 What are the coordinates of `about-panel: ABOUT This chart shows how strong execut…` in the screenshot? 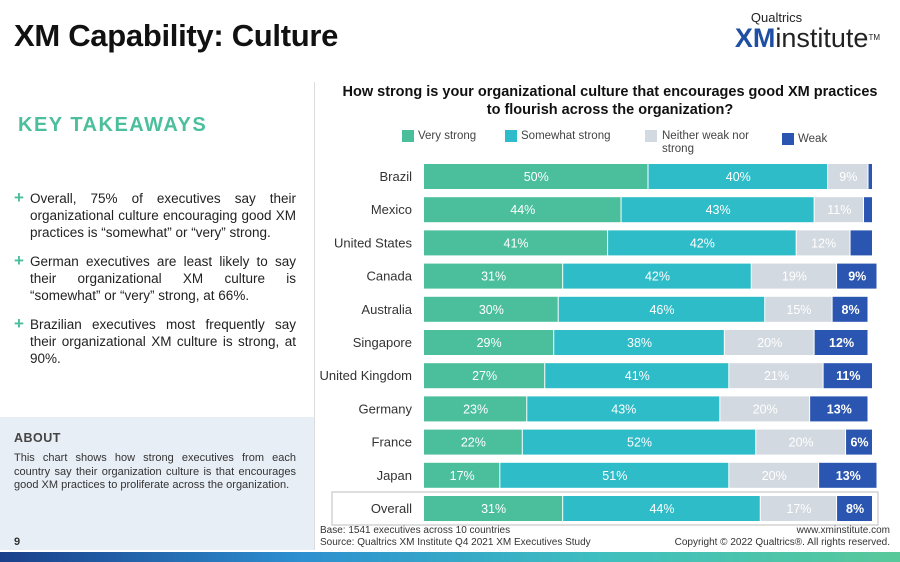 It's located at (157, 483).